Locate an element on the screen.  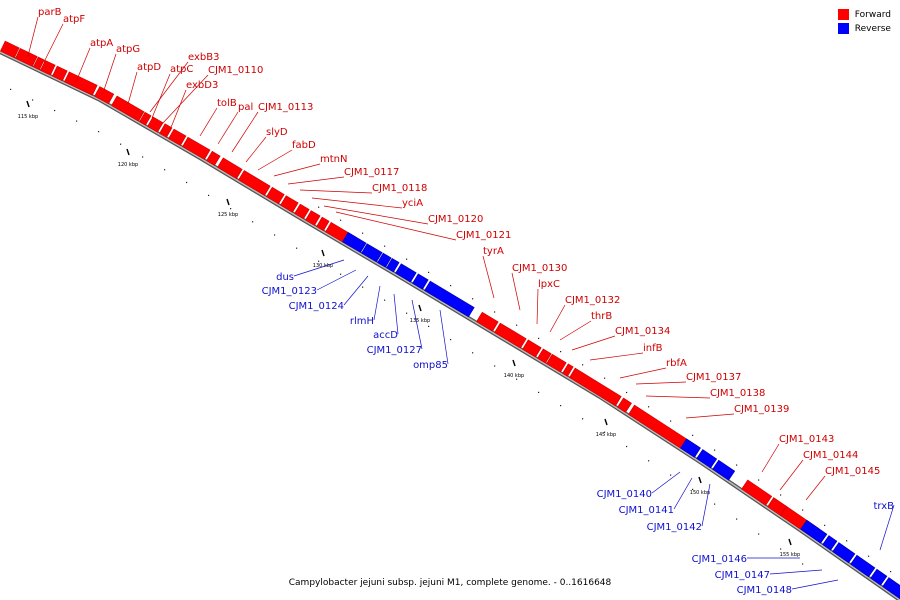
forward-gene-label: CJM1_0139 is located at coordinates (761, 409).